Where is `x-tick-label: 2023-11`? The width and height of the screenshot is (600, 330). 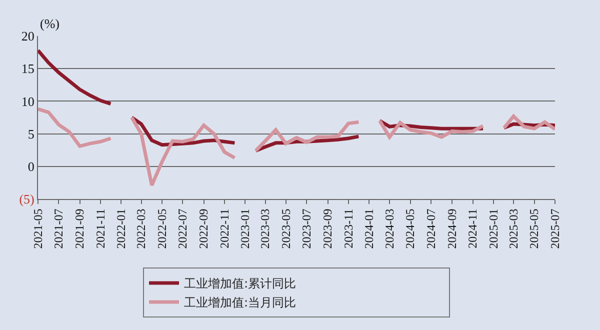
x-tick-label: 2023-11 is located at coordinates (348, 228).